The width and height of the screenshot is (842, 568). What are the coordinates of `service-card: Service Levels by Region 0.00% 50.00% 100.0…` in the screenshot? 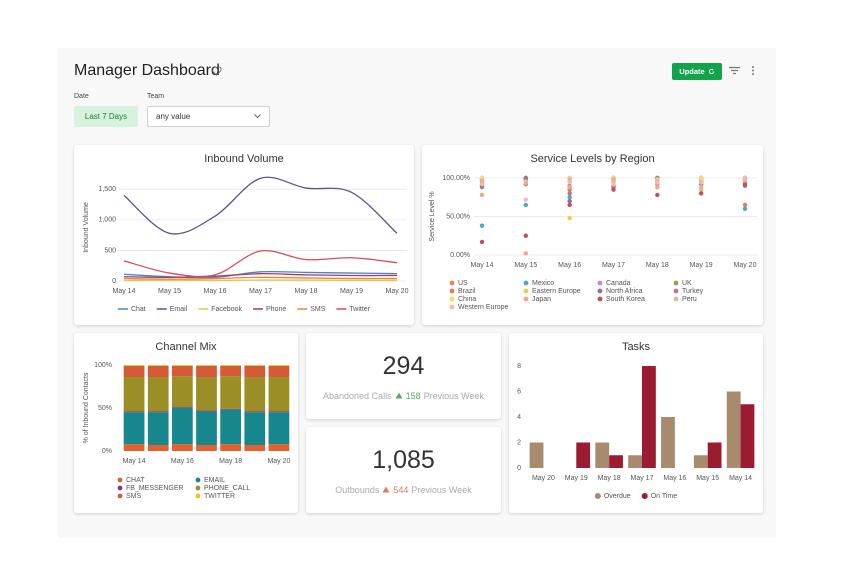 It's located at (592, 235).